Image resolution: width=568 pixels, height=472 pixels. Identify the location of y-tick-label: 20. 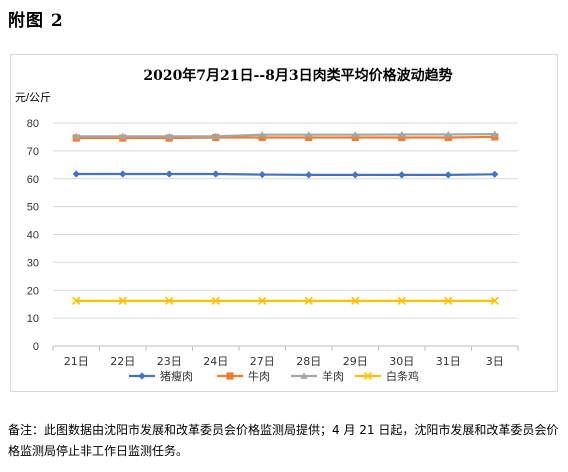
(33, 291).